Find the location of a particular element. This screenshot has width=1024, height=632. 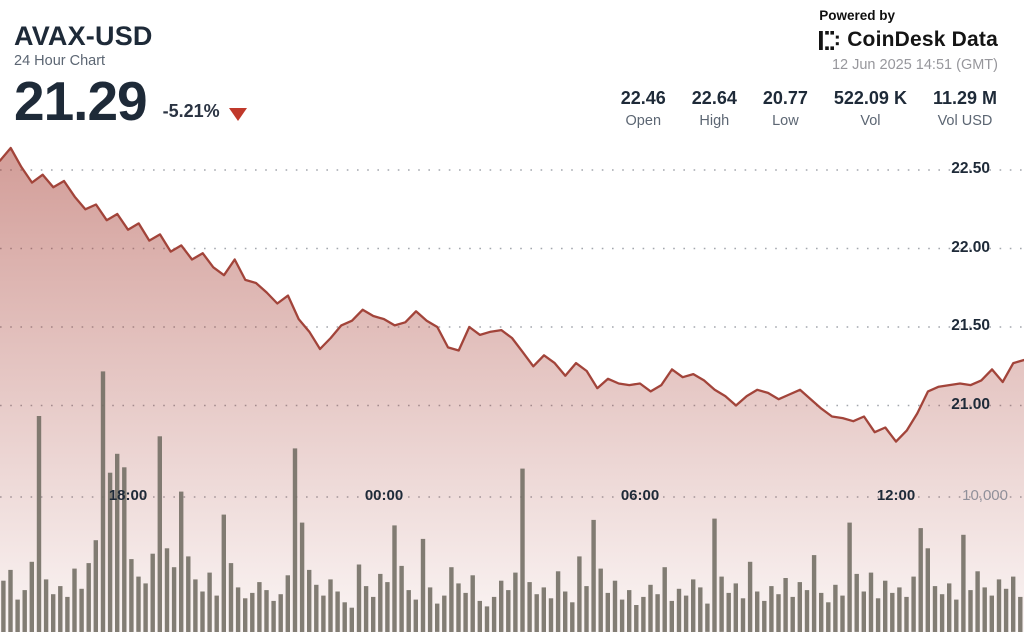

stat-value: 20.77 is located at coordinates (785, 98).